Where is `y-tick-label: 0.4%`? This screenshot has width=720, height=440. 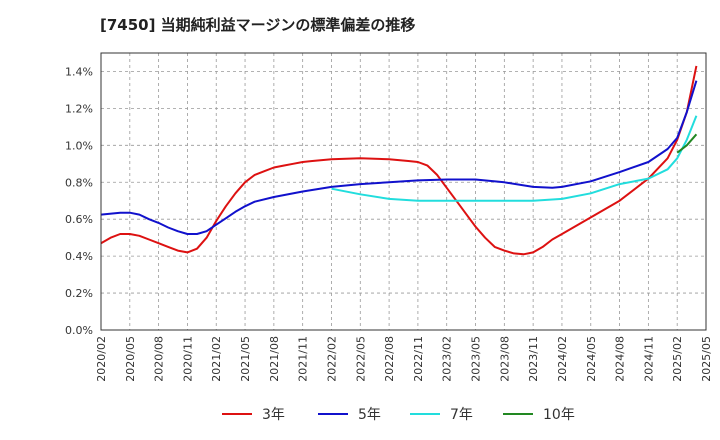 y-tick-label: 0.4% is located at coordinates (79, 256).